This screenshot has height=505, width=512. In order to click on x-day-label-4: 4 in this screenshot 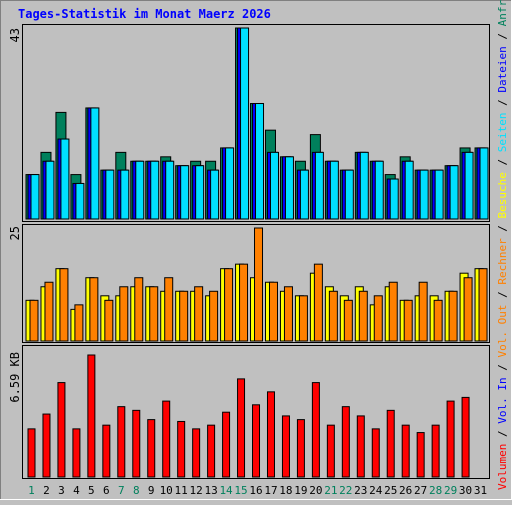, I will do `click(76, 490)`.